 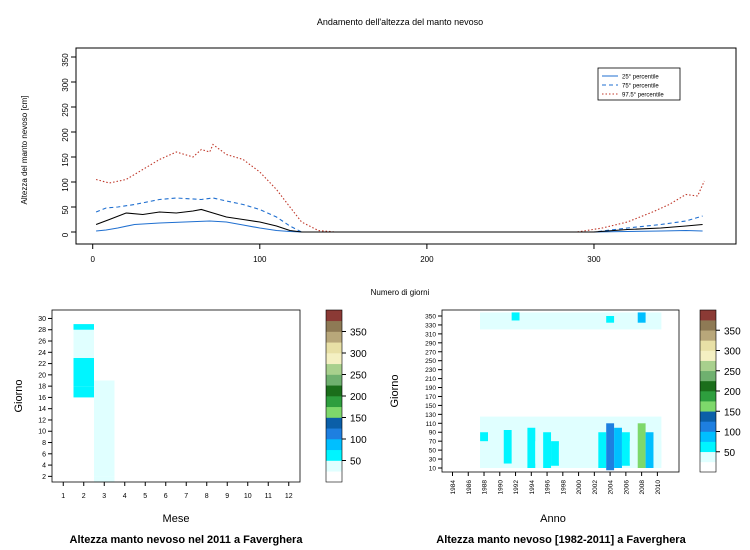 What do you see at coordinates (640, 87) in the screenshot?
I see `chart-1-legend-label-1: 75° percentile` at bounding box center [640, 87].